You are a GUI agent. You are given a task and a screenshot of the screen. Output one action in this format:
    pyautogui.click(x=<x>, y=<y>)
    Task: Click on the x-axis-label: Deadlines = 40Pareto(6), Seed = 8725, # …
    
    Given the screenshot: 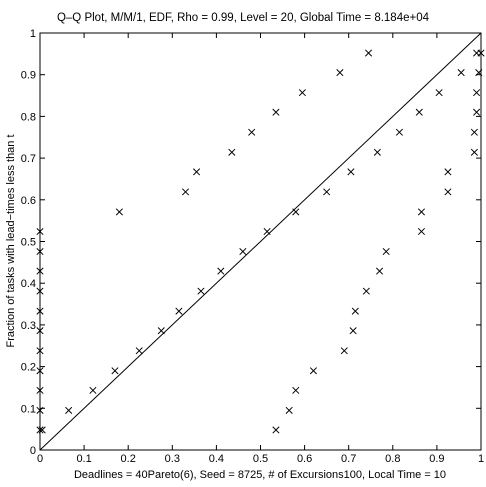 What is the action you would take?
    pyautogui.click(x=260, y=475)
    